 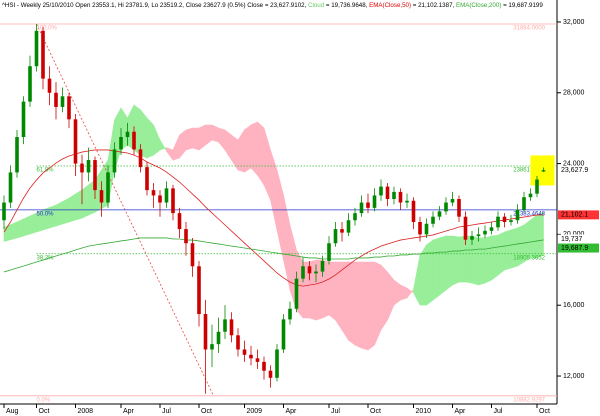 I want to click on value-badge-label: 19,687.9, so click(x=574, y=248).